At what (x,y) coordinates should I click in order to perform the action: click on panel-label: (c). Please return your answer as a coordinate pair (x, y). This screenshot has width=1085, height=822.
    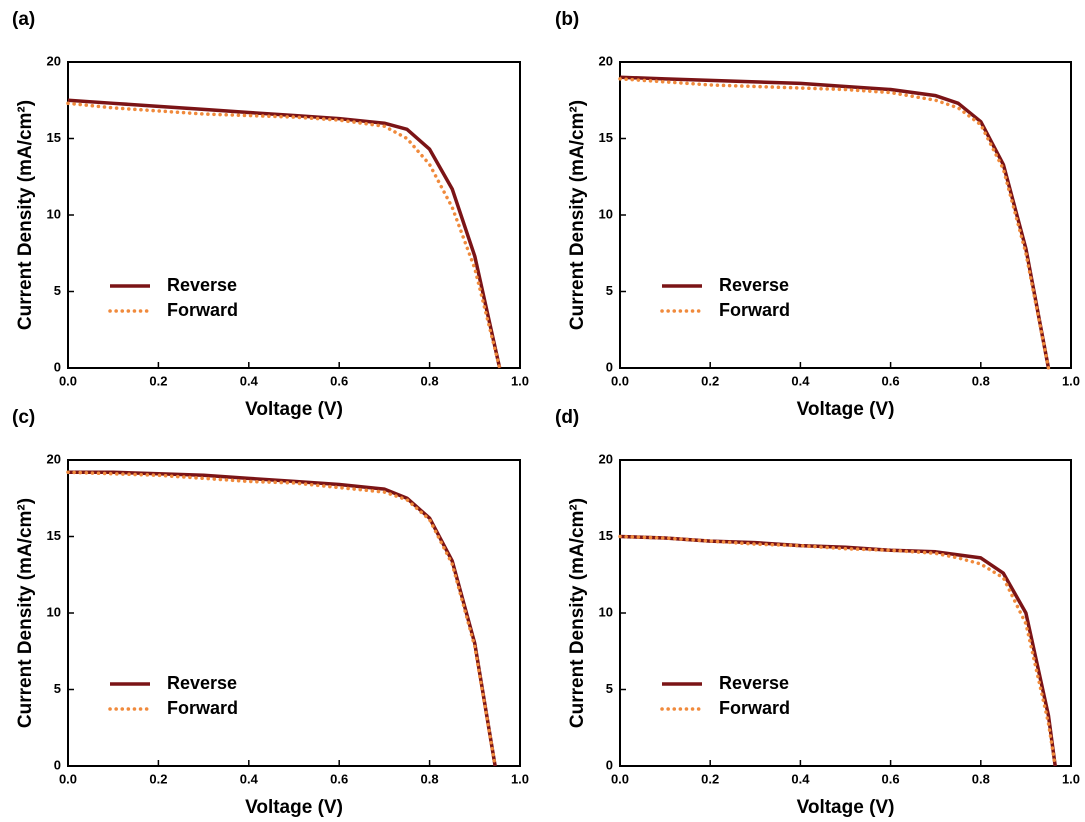
    Looking at the image, I should click on (23, 417).